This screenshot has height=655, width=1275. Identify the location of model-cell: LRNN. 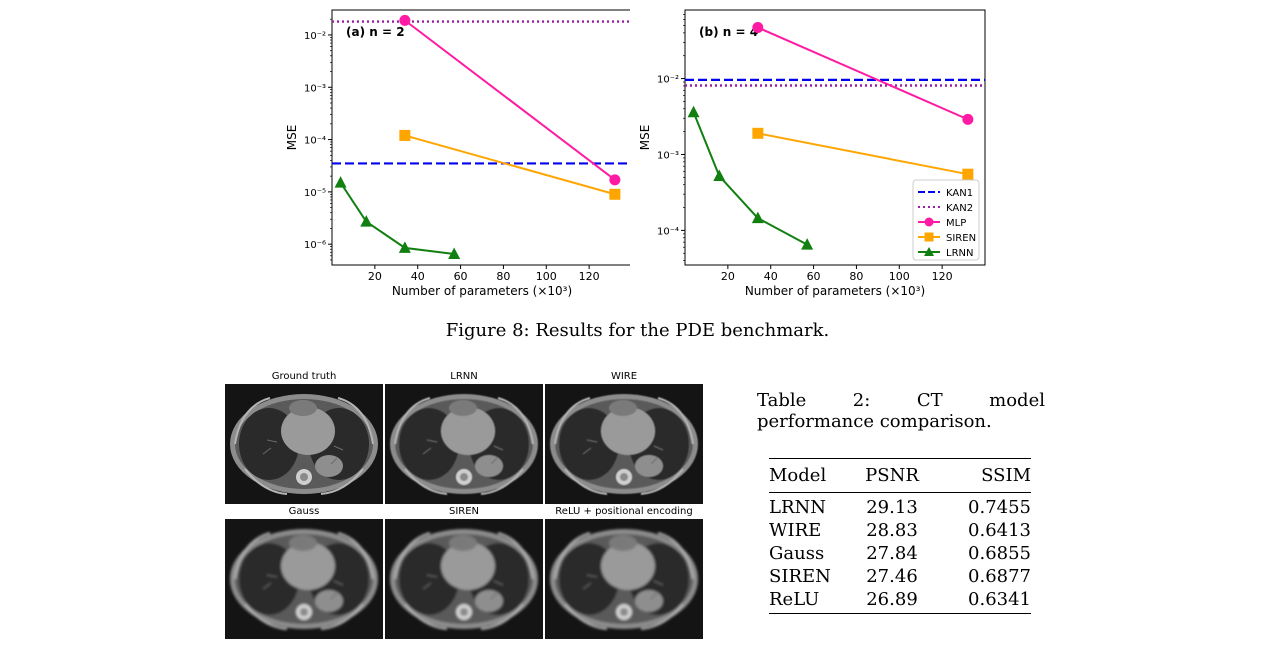
(798, 507).